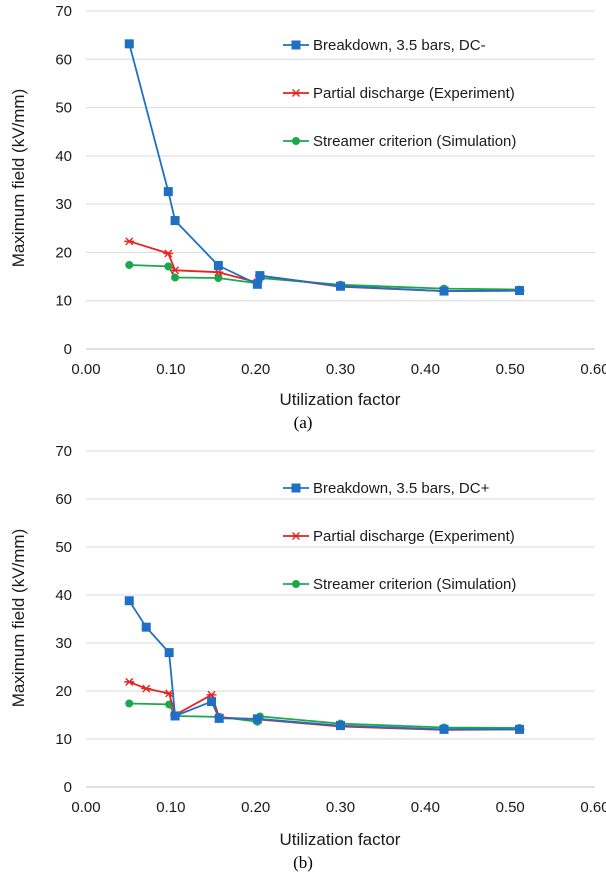 This screenshot has height=880, width=606. I want to click on legend-entry: Breakdown, 3.5 bars, DC+, so click(386, 488).